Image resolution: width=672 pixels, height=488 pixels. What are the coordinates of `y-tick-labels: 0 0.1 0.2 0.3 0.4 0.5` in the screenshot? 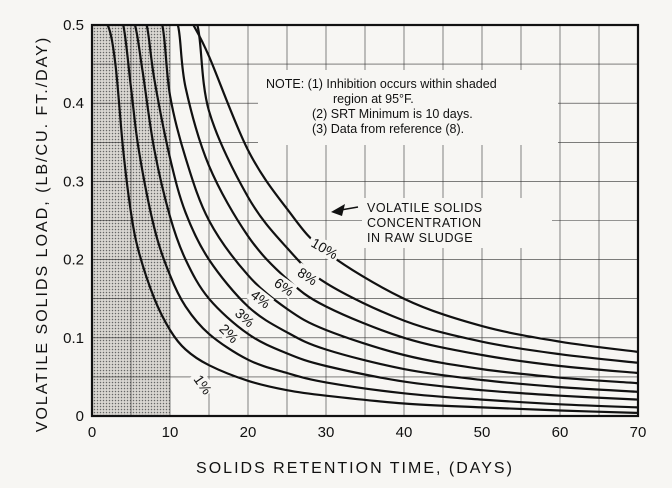 It's located at (73, 221).